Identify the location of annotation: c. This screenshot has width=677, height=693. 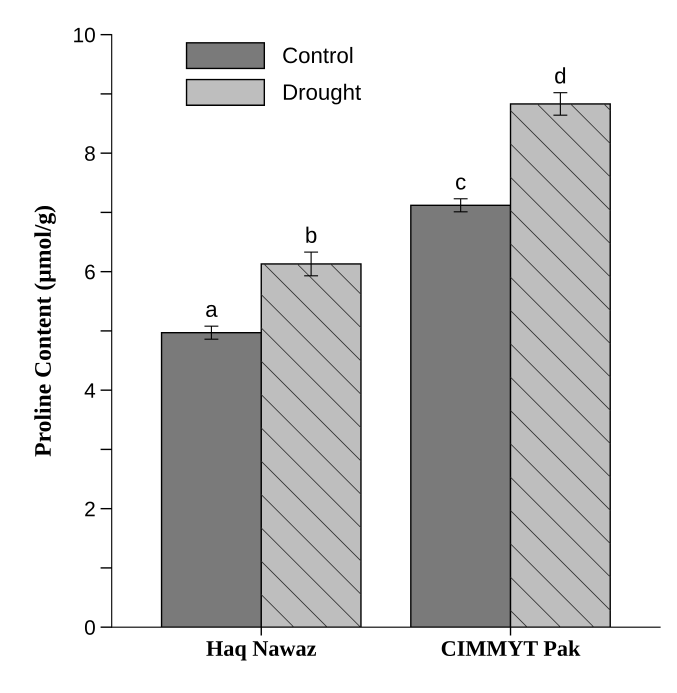
(461, 183).